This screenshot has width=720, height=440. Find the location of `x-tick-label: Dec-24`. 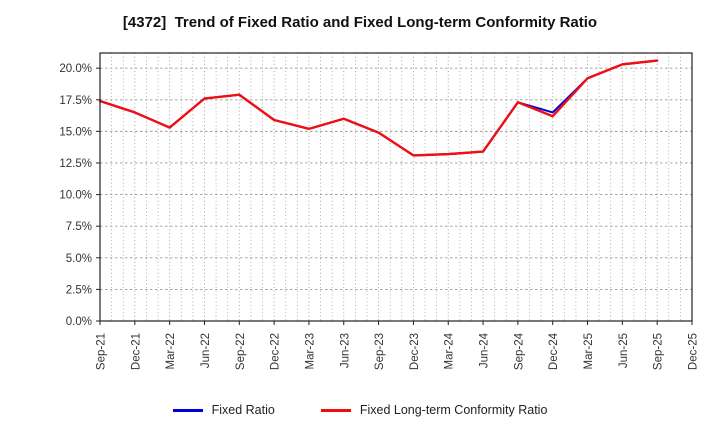

x-tick-label: Dec-24 is located at coordinates (554, 351).